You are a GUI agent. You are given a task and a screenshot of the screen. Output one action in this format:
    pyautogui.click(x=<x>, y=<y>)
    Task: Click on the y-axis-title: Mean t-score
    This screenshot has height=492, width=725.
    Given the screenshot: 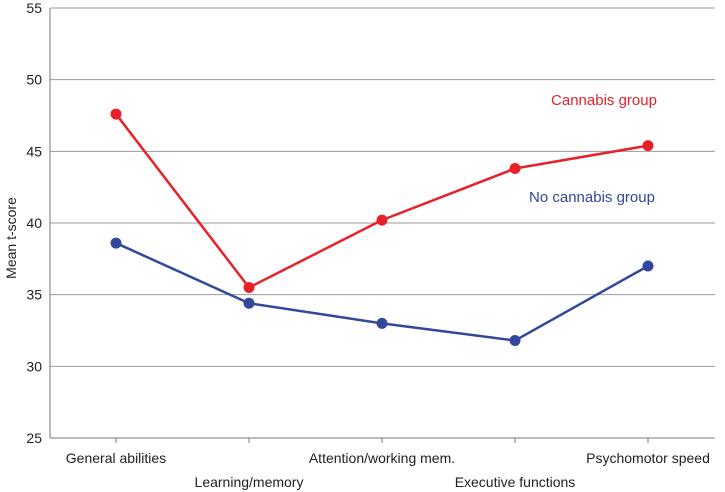 What is the action you would take?
    pyautogui.click(x=11, y=238)
    